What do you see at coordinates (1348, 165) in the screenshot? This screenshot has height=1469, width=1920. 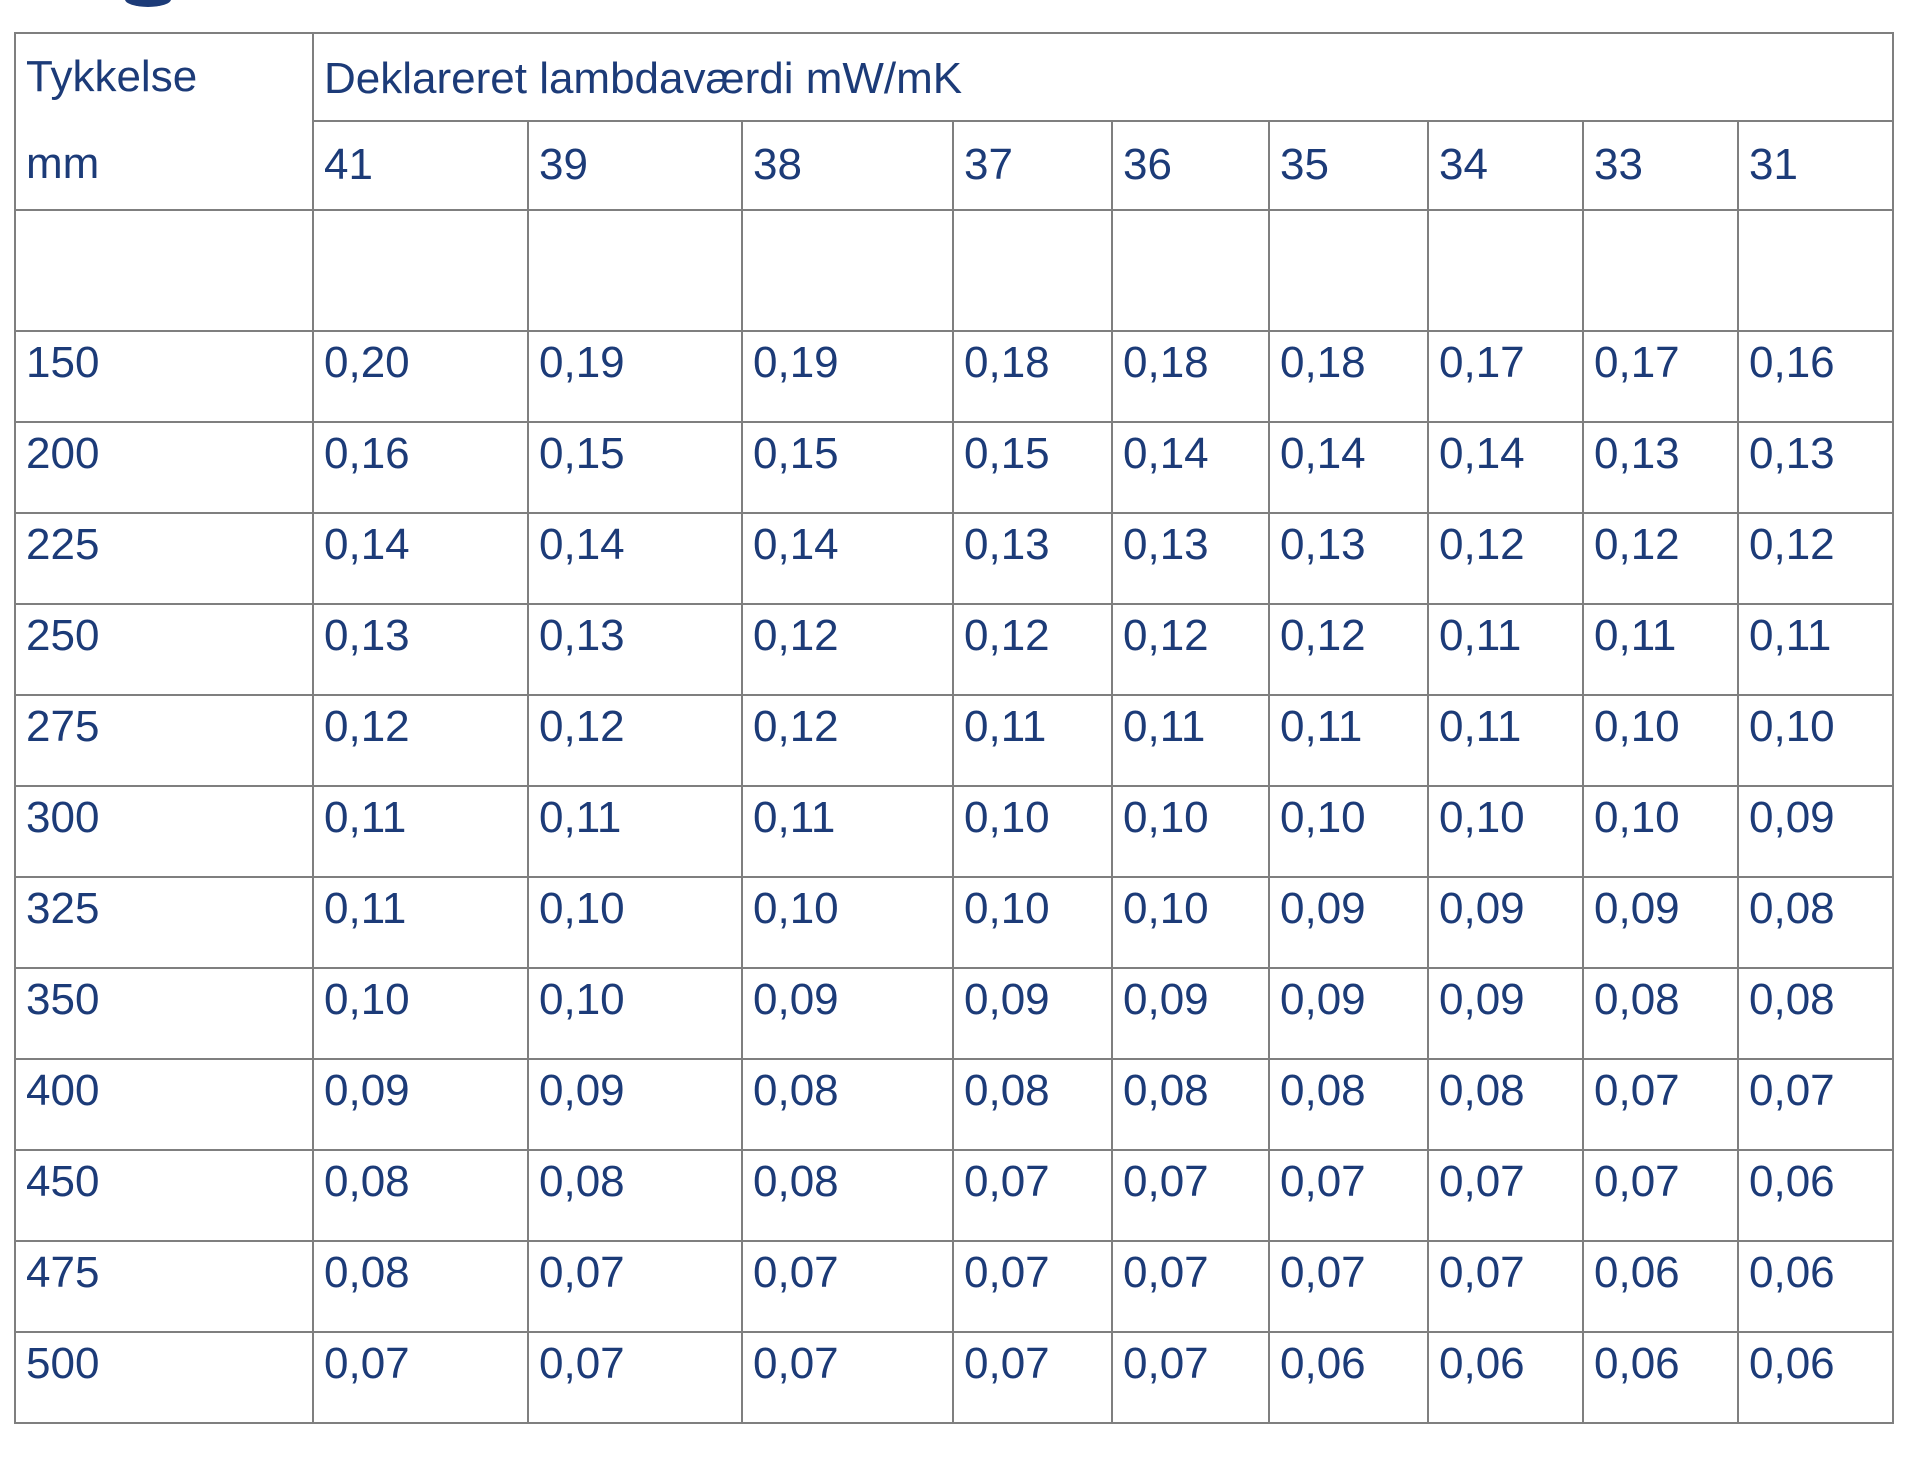 I see `column-header-35: 35` at bounding box center [1348, 165].